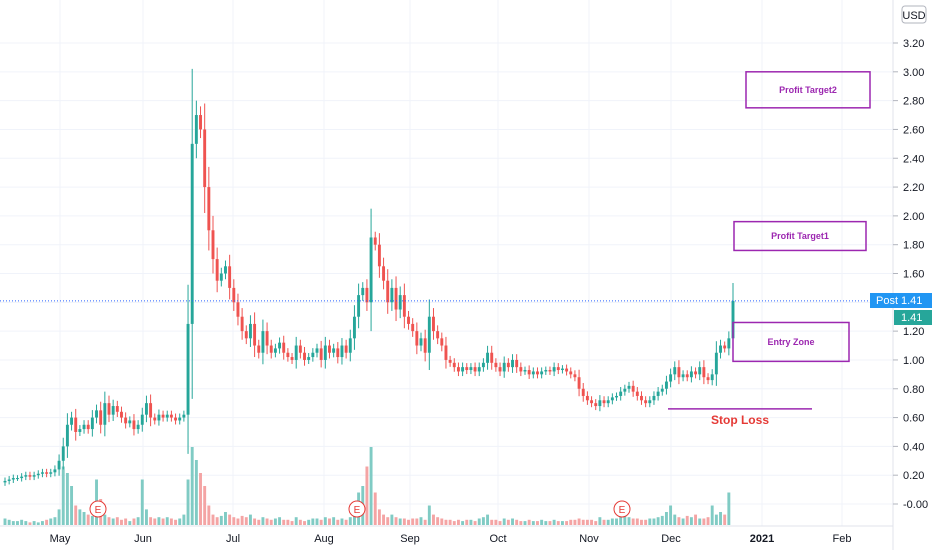 The height and width of the screenshot is (550, 932). Describe the element at coordinates (367, 486) in the screenshot. I see `volume-bars` at that location.